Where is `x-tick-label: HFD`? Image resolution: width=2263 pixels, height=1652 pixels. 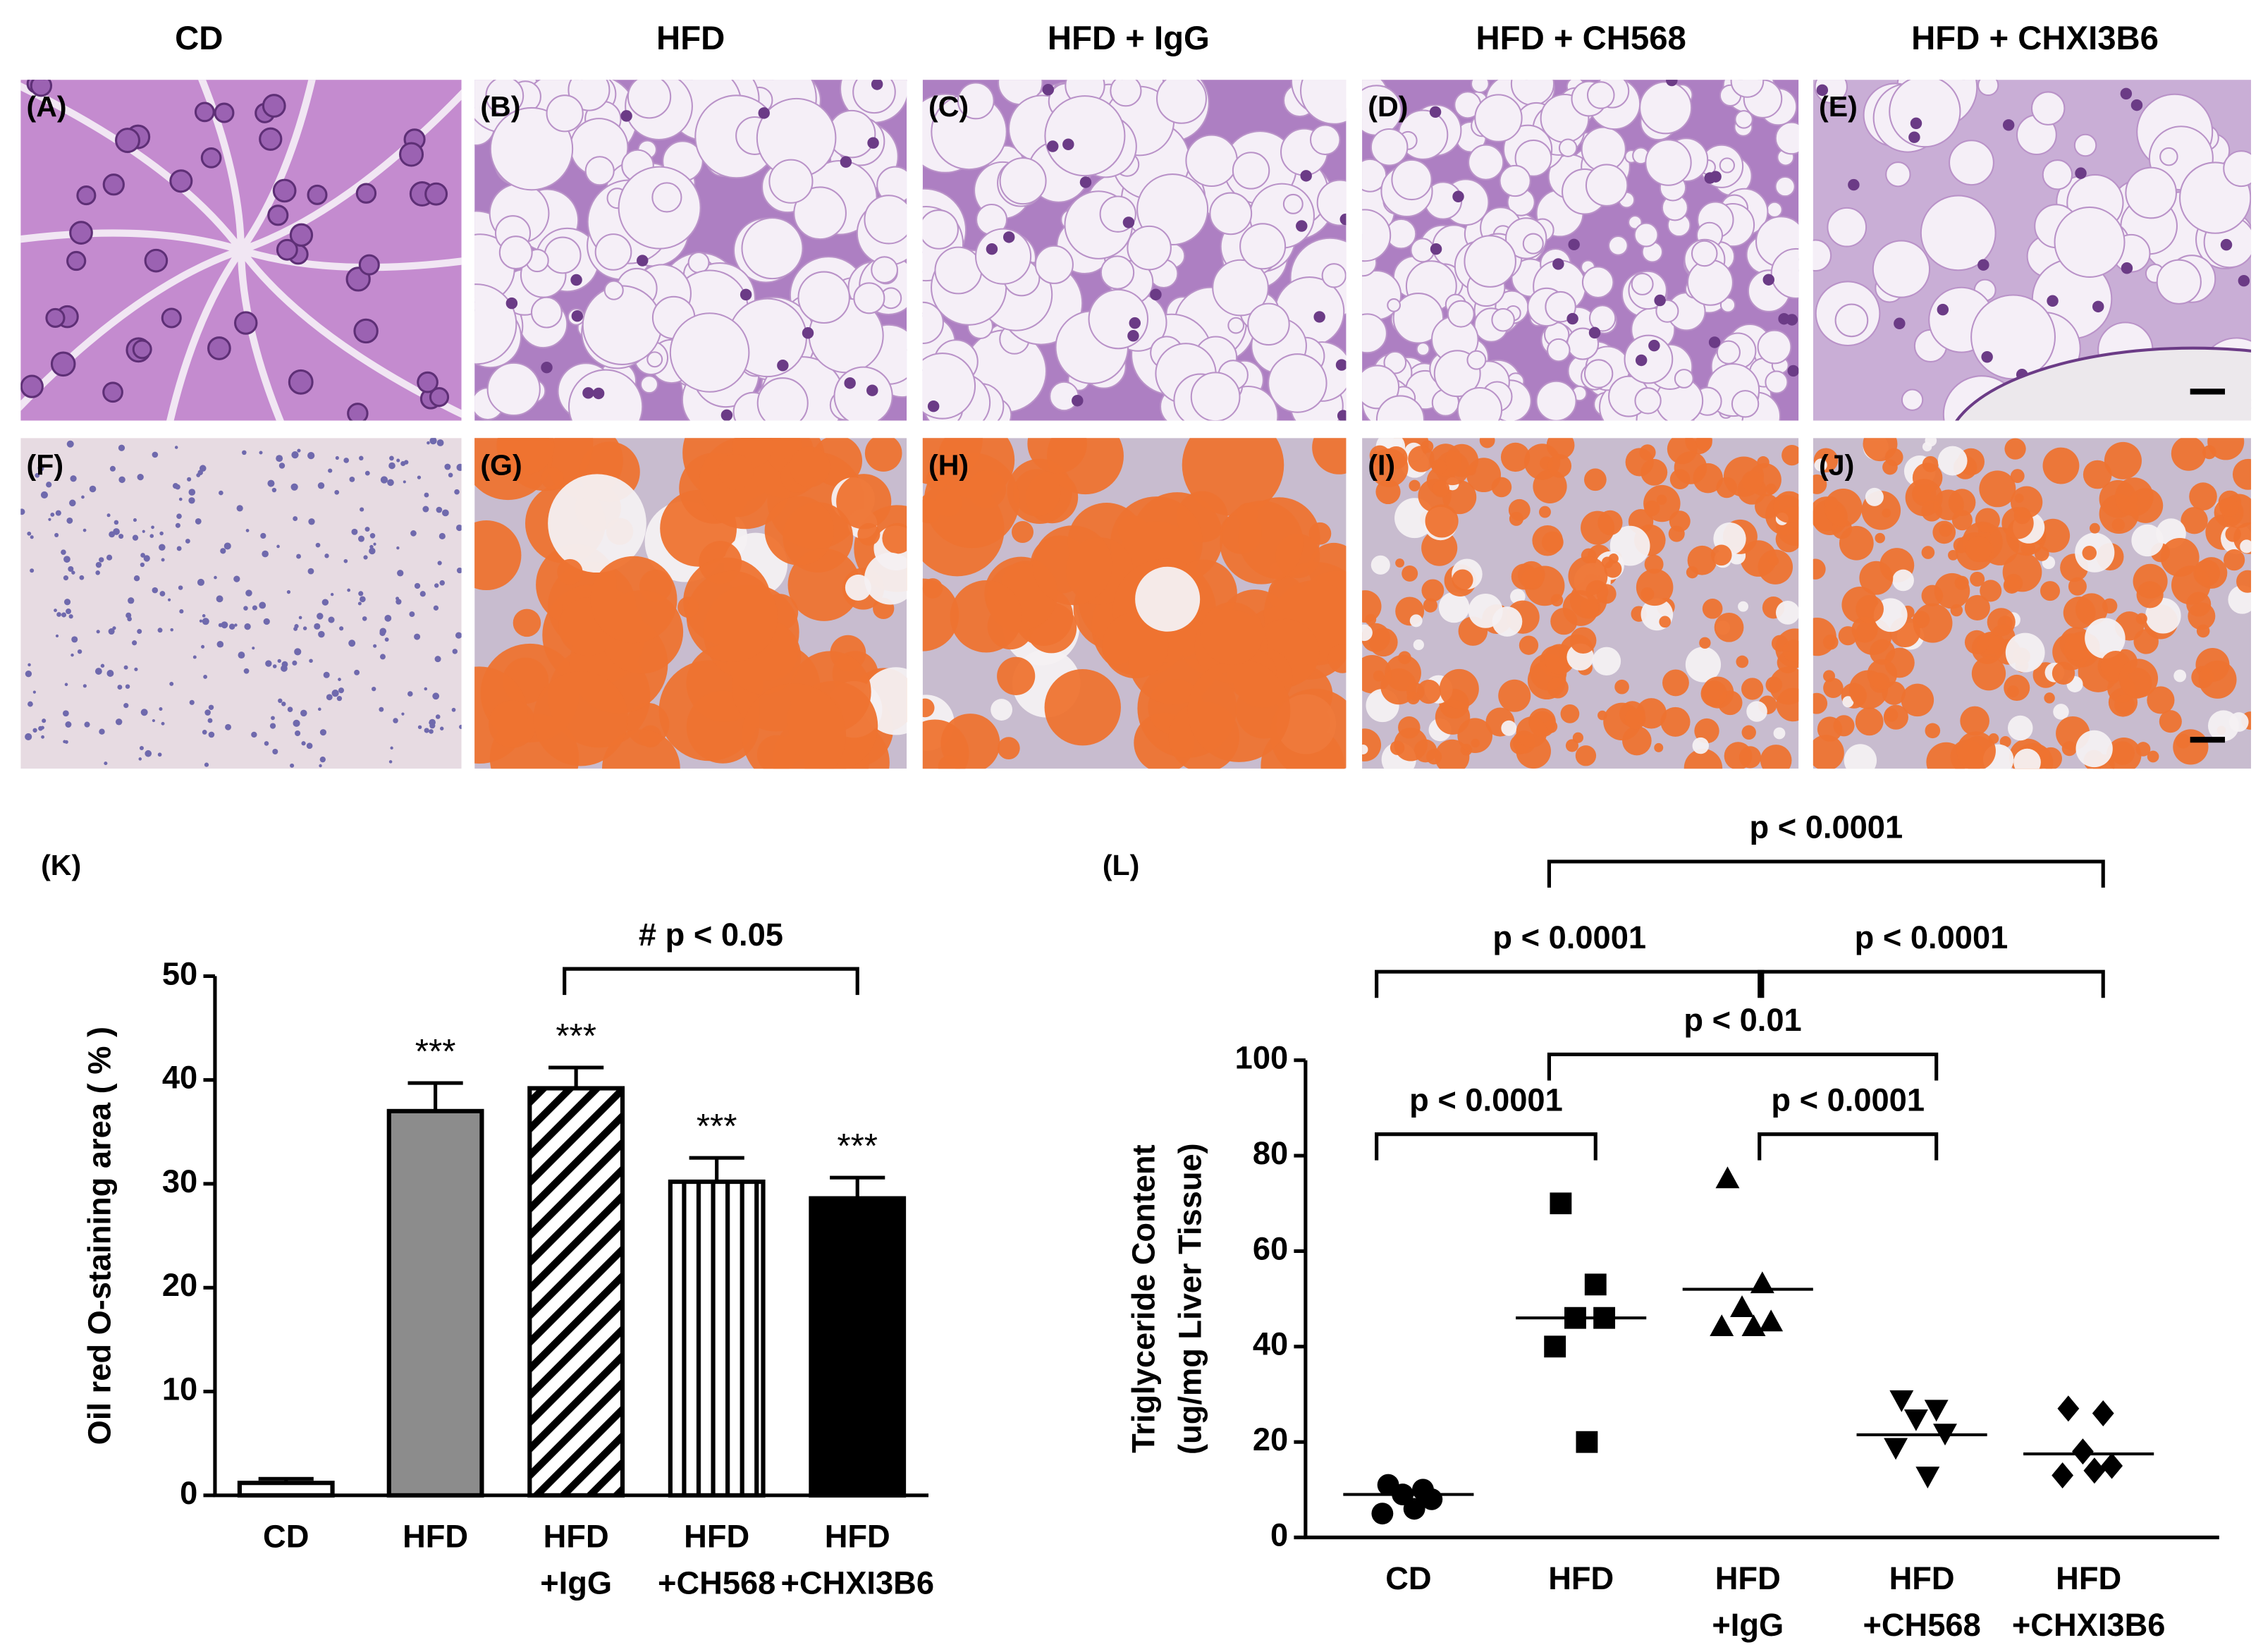 x-tick-label: HFD is located at coordinates (716, 1537).